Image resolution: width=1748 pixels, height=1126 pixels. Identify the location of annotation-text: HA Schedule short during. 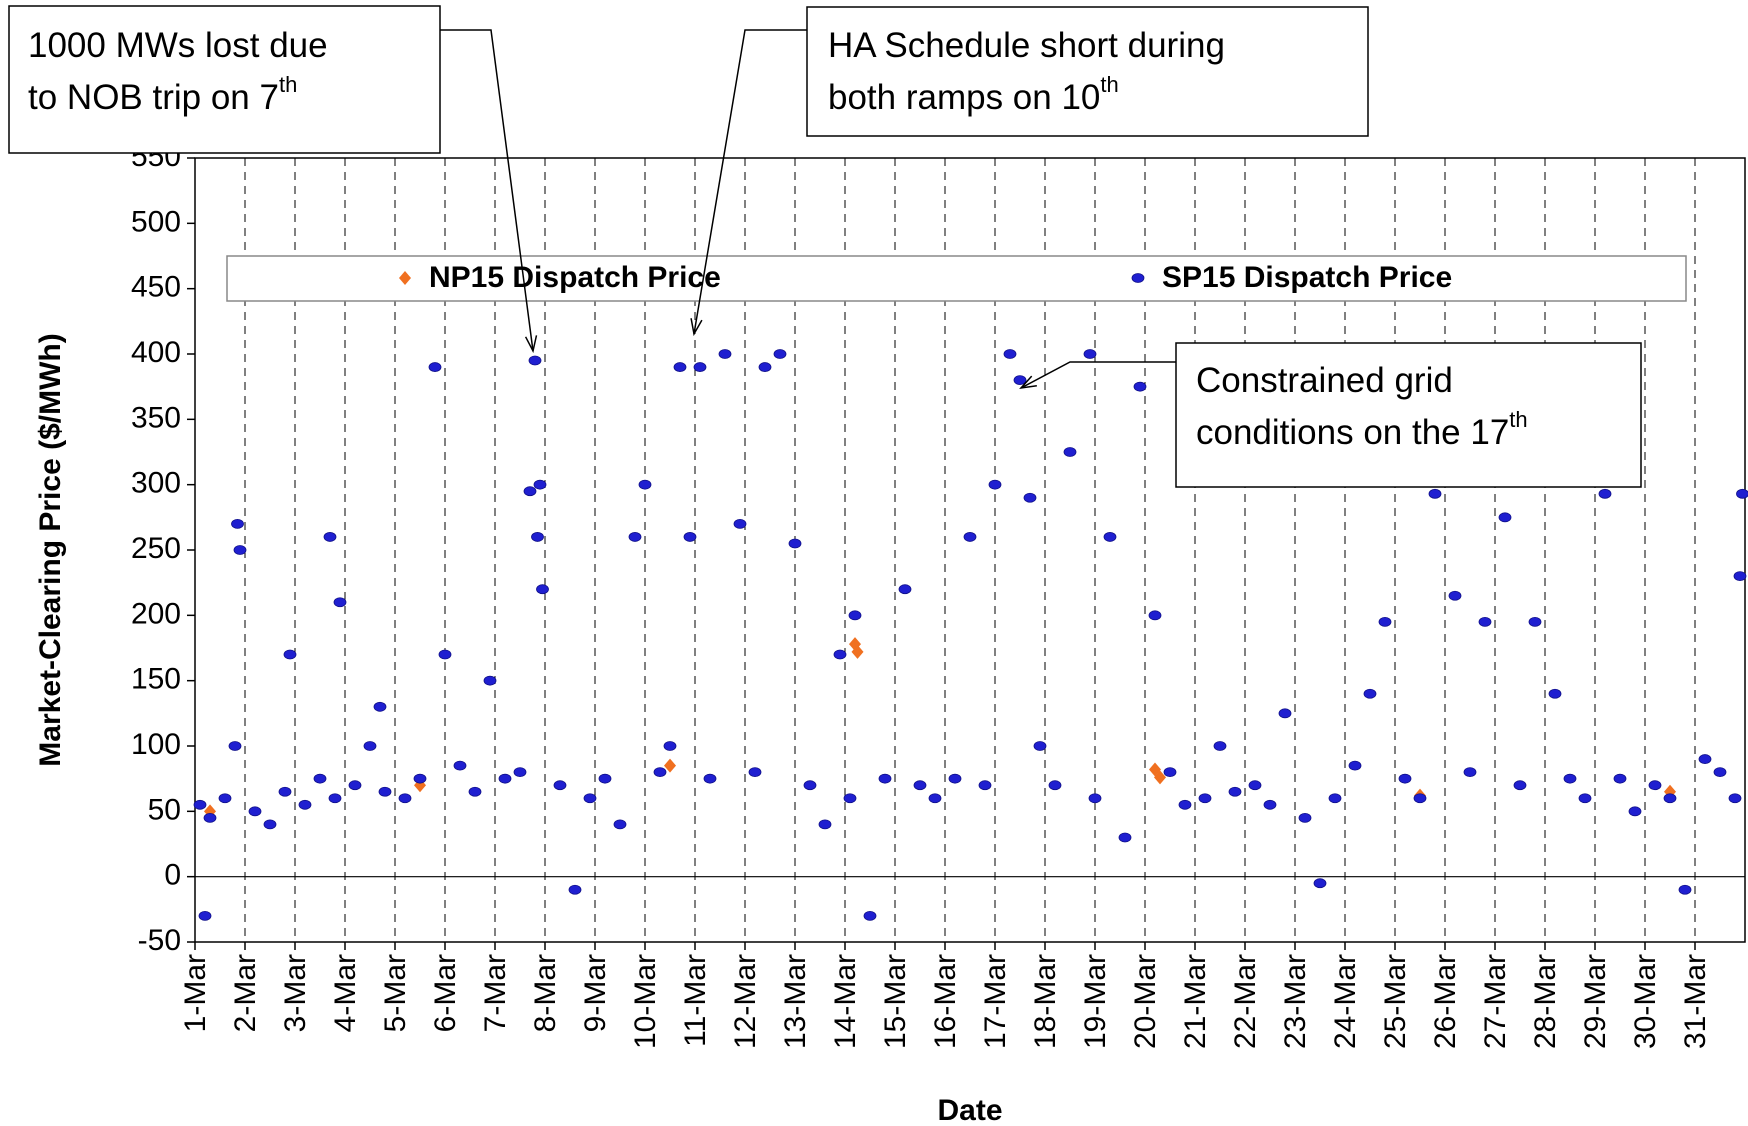
(1026, 45).